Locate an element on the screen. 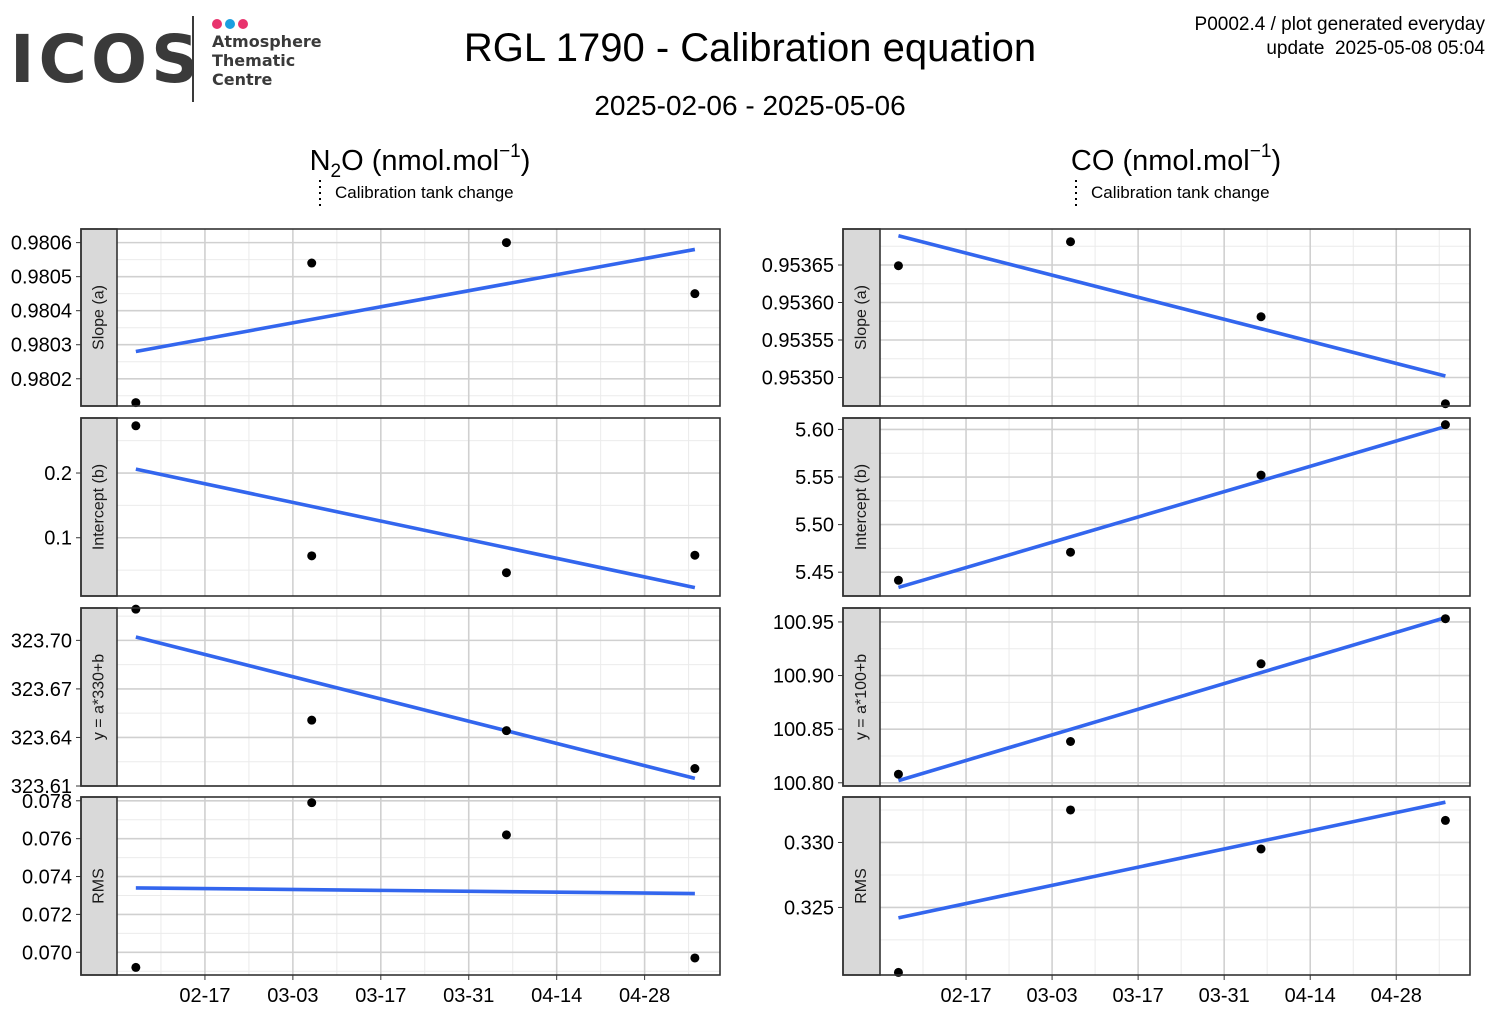 The height and width of the screenshot is (1020, 1500). y-tick-labels: 0.325 0.330 is located at coordinates (813, 875).